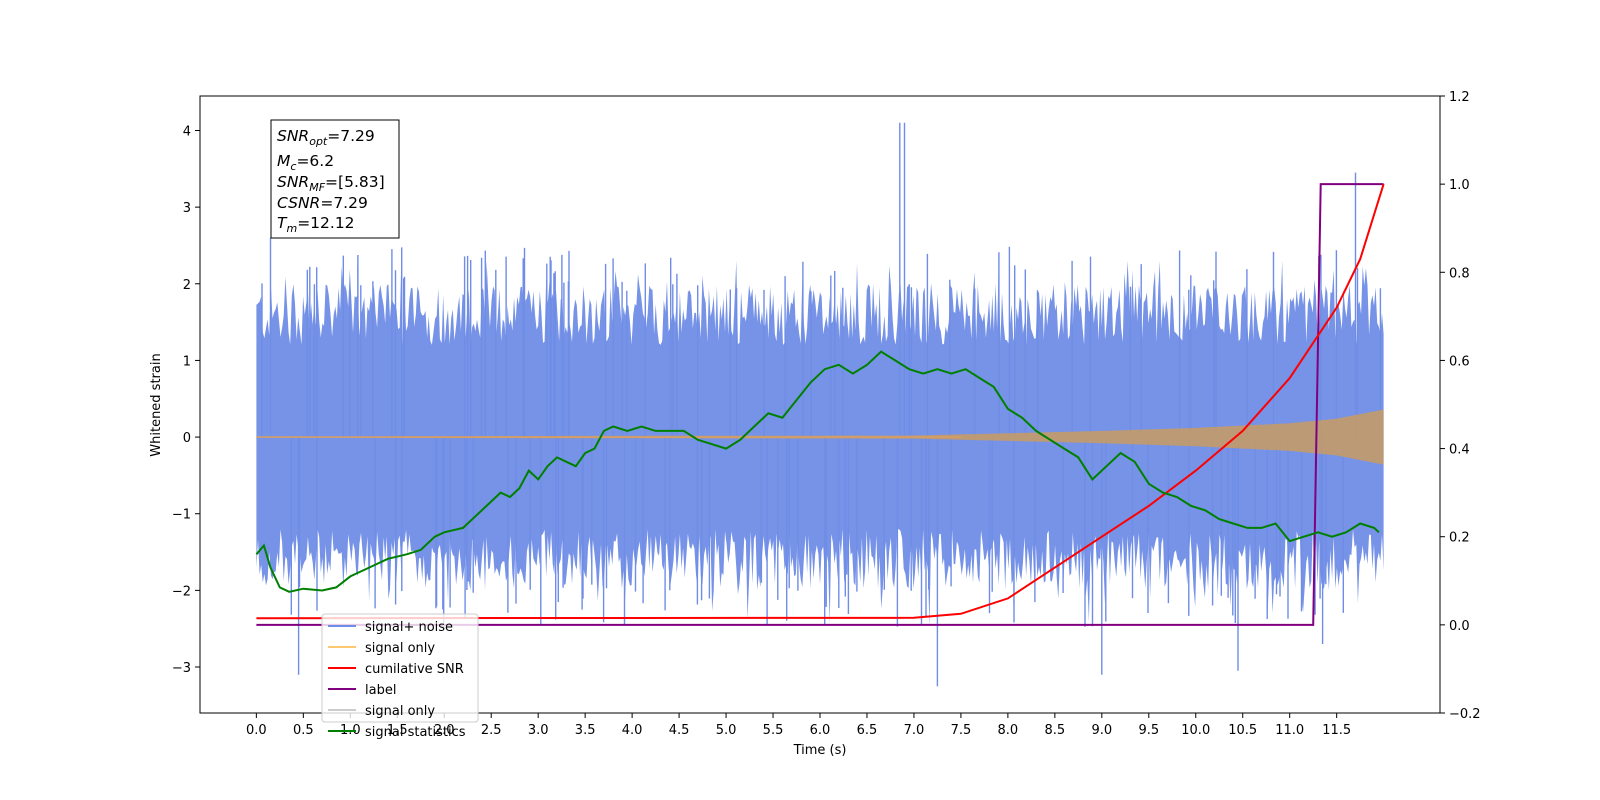  I want to click on y2-tick-label: 0.4, so click(1459, 450).